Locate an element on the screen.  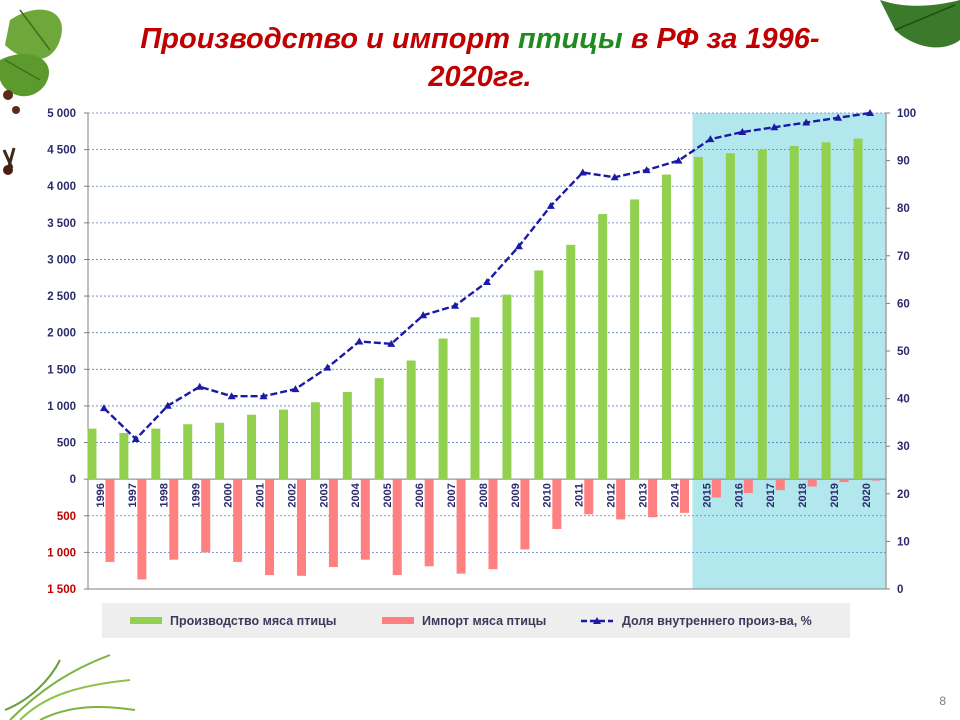
left-tick-label: 2 500 is located at coordinates (61, 297).